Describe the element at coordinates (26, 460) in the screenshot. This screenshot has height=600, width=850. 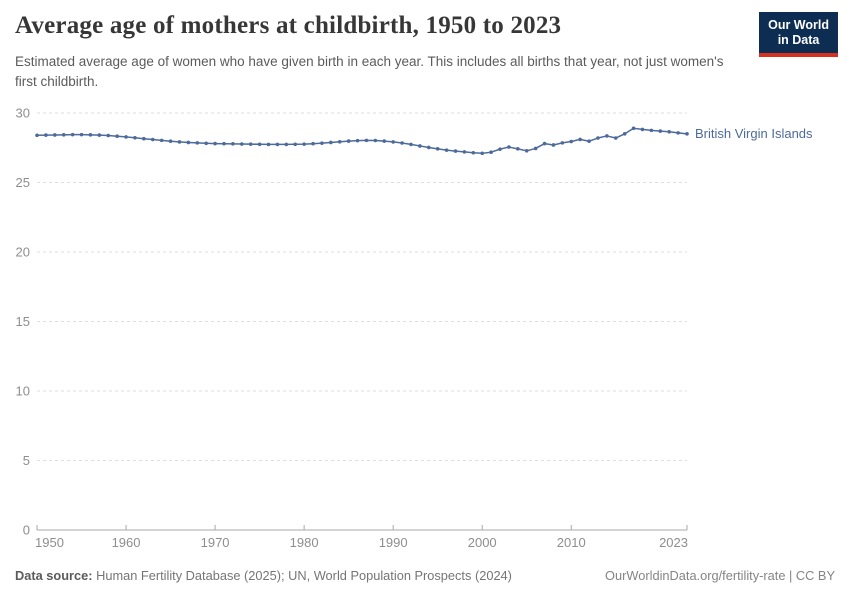
I see `y-axis-tick-label: 5` at that location.